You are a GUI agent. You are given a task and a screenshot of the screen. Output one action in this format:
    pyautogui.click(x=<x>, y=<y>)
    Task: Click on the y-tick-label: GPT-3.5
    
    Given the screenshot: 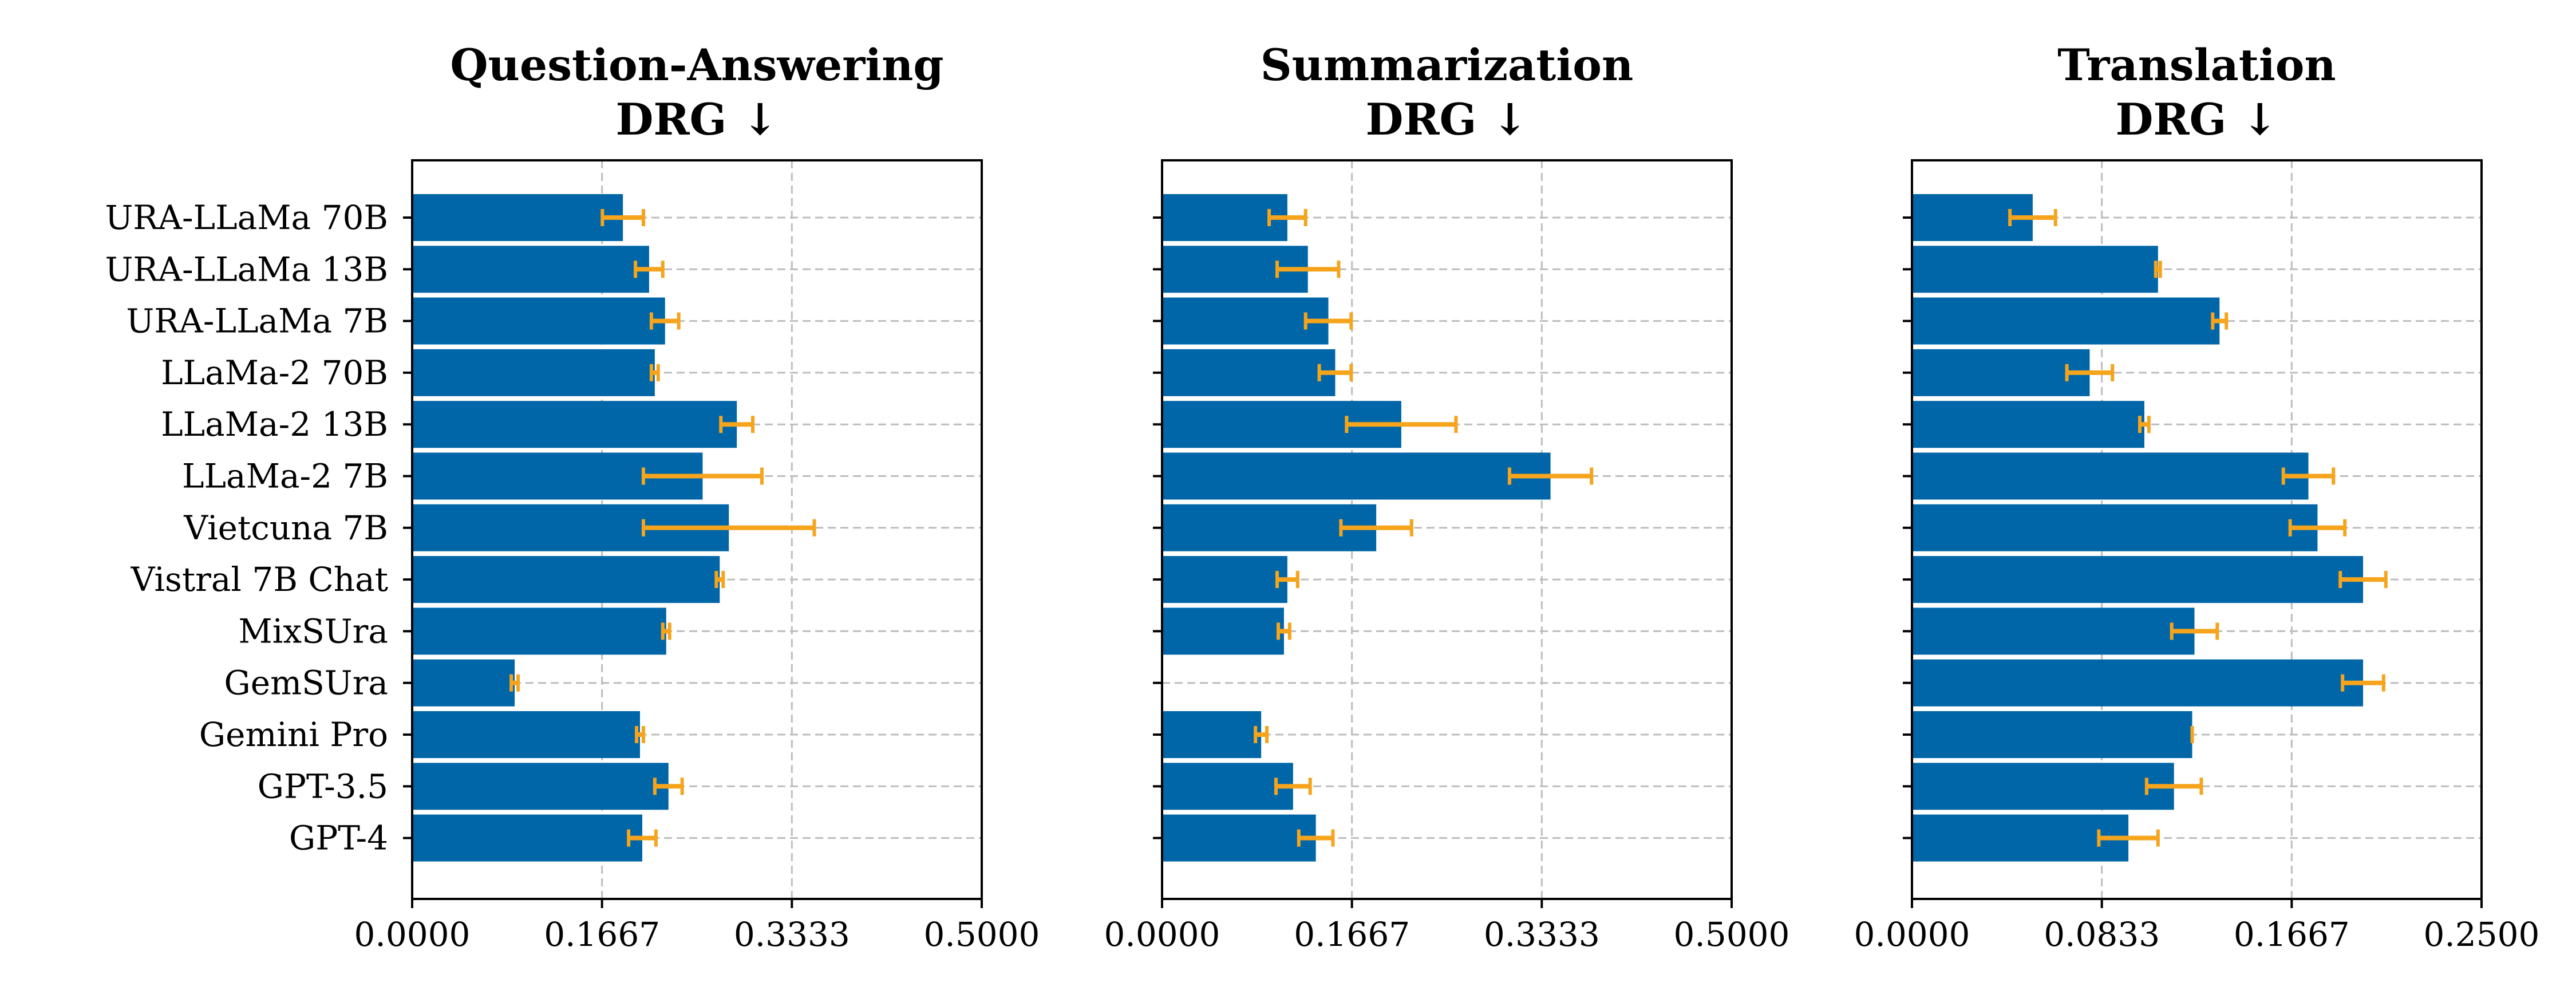 What is the action you would take?
    pyautogui.click(x=323, y=787)
    